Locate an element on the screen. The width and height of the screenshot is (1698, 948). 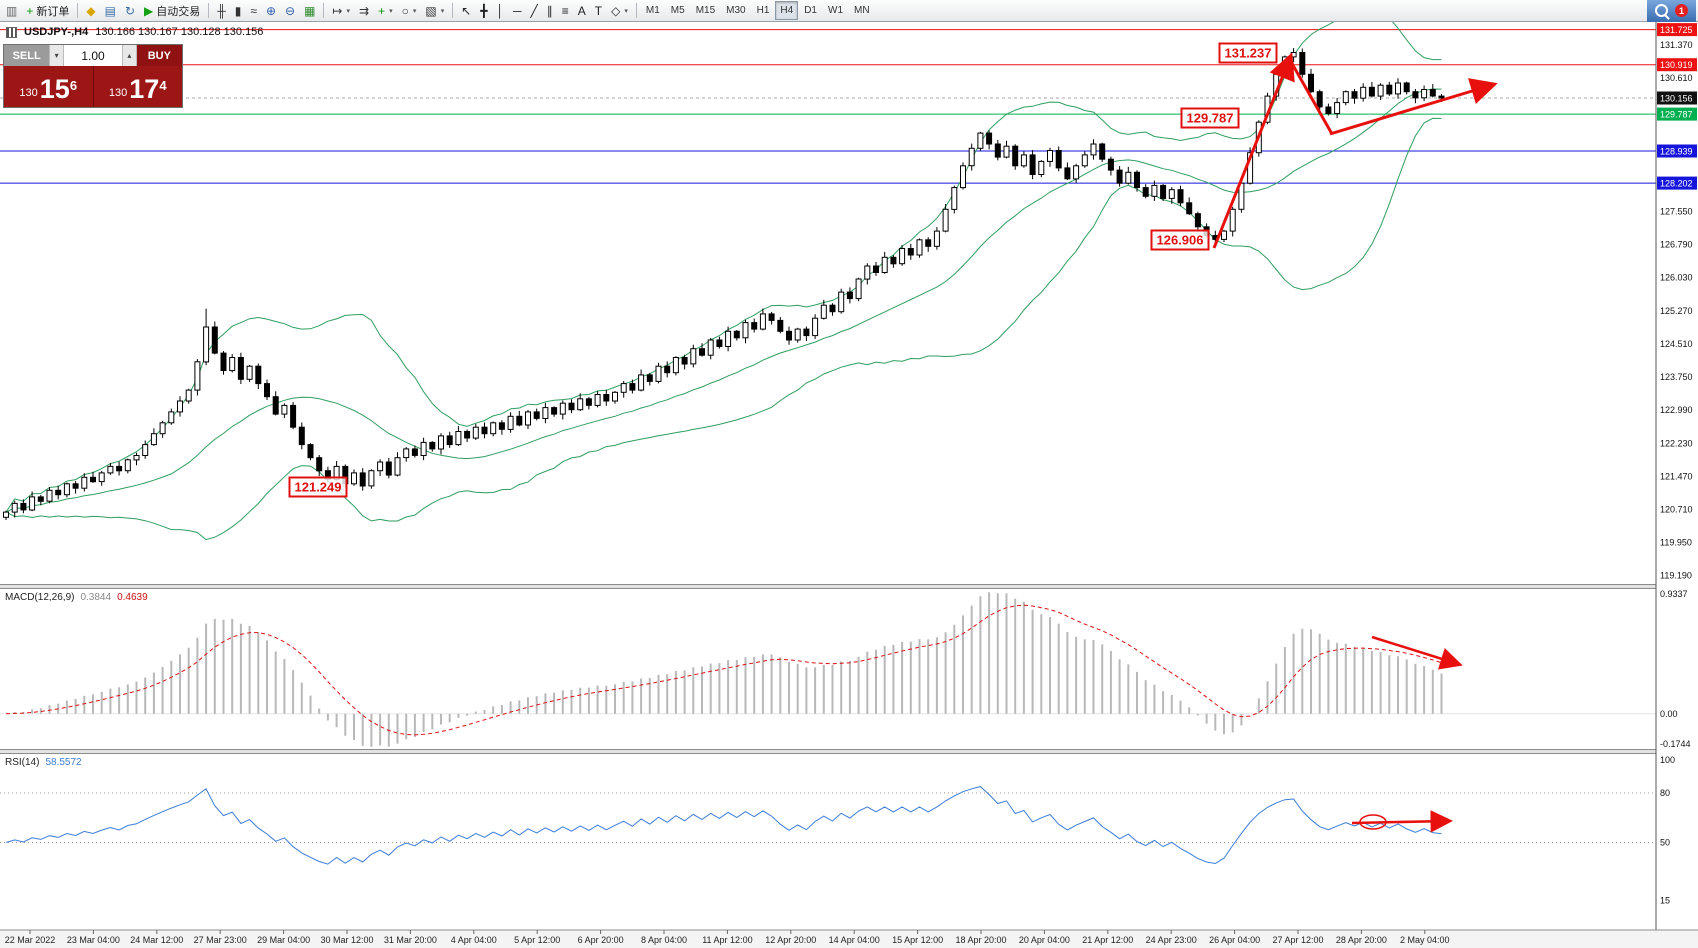
templates-icon-dropdown: ▾ is located at coordinates (442, 11).